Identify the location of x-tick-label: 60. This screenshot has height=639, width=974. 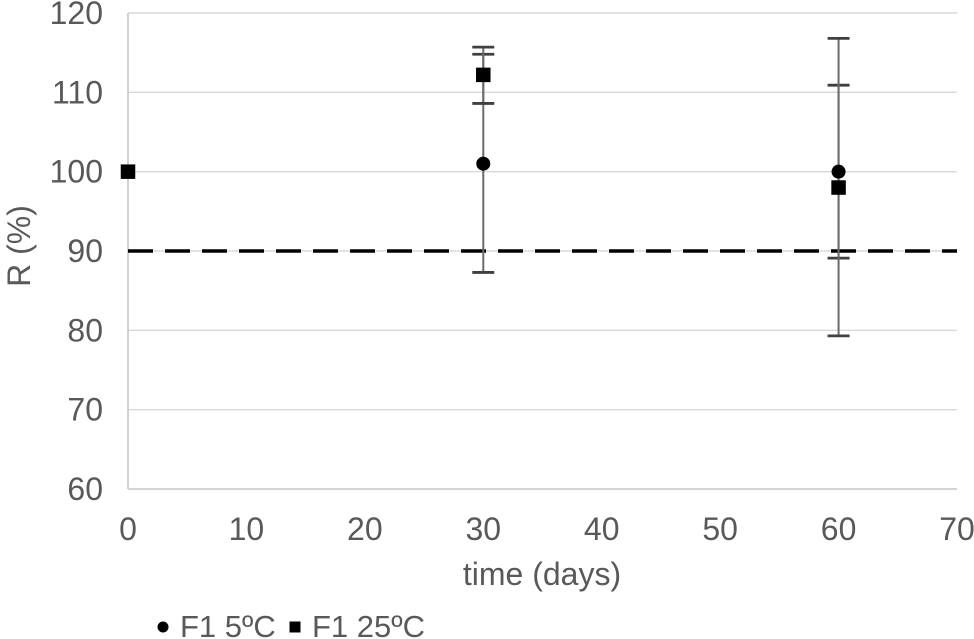
(839, 529).